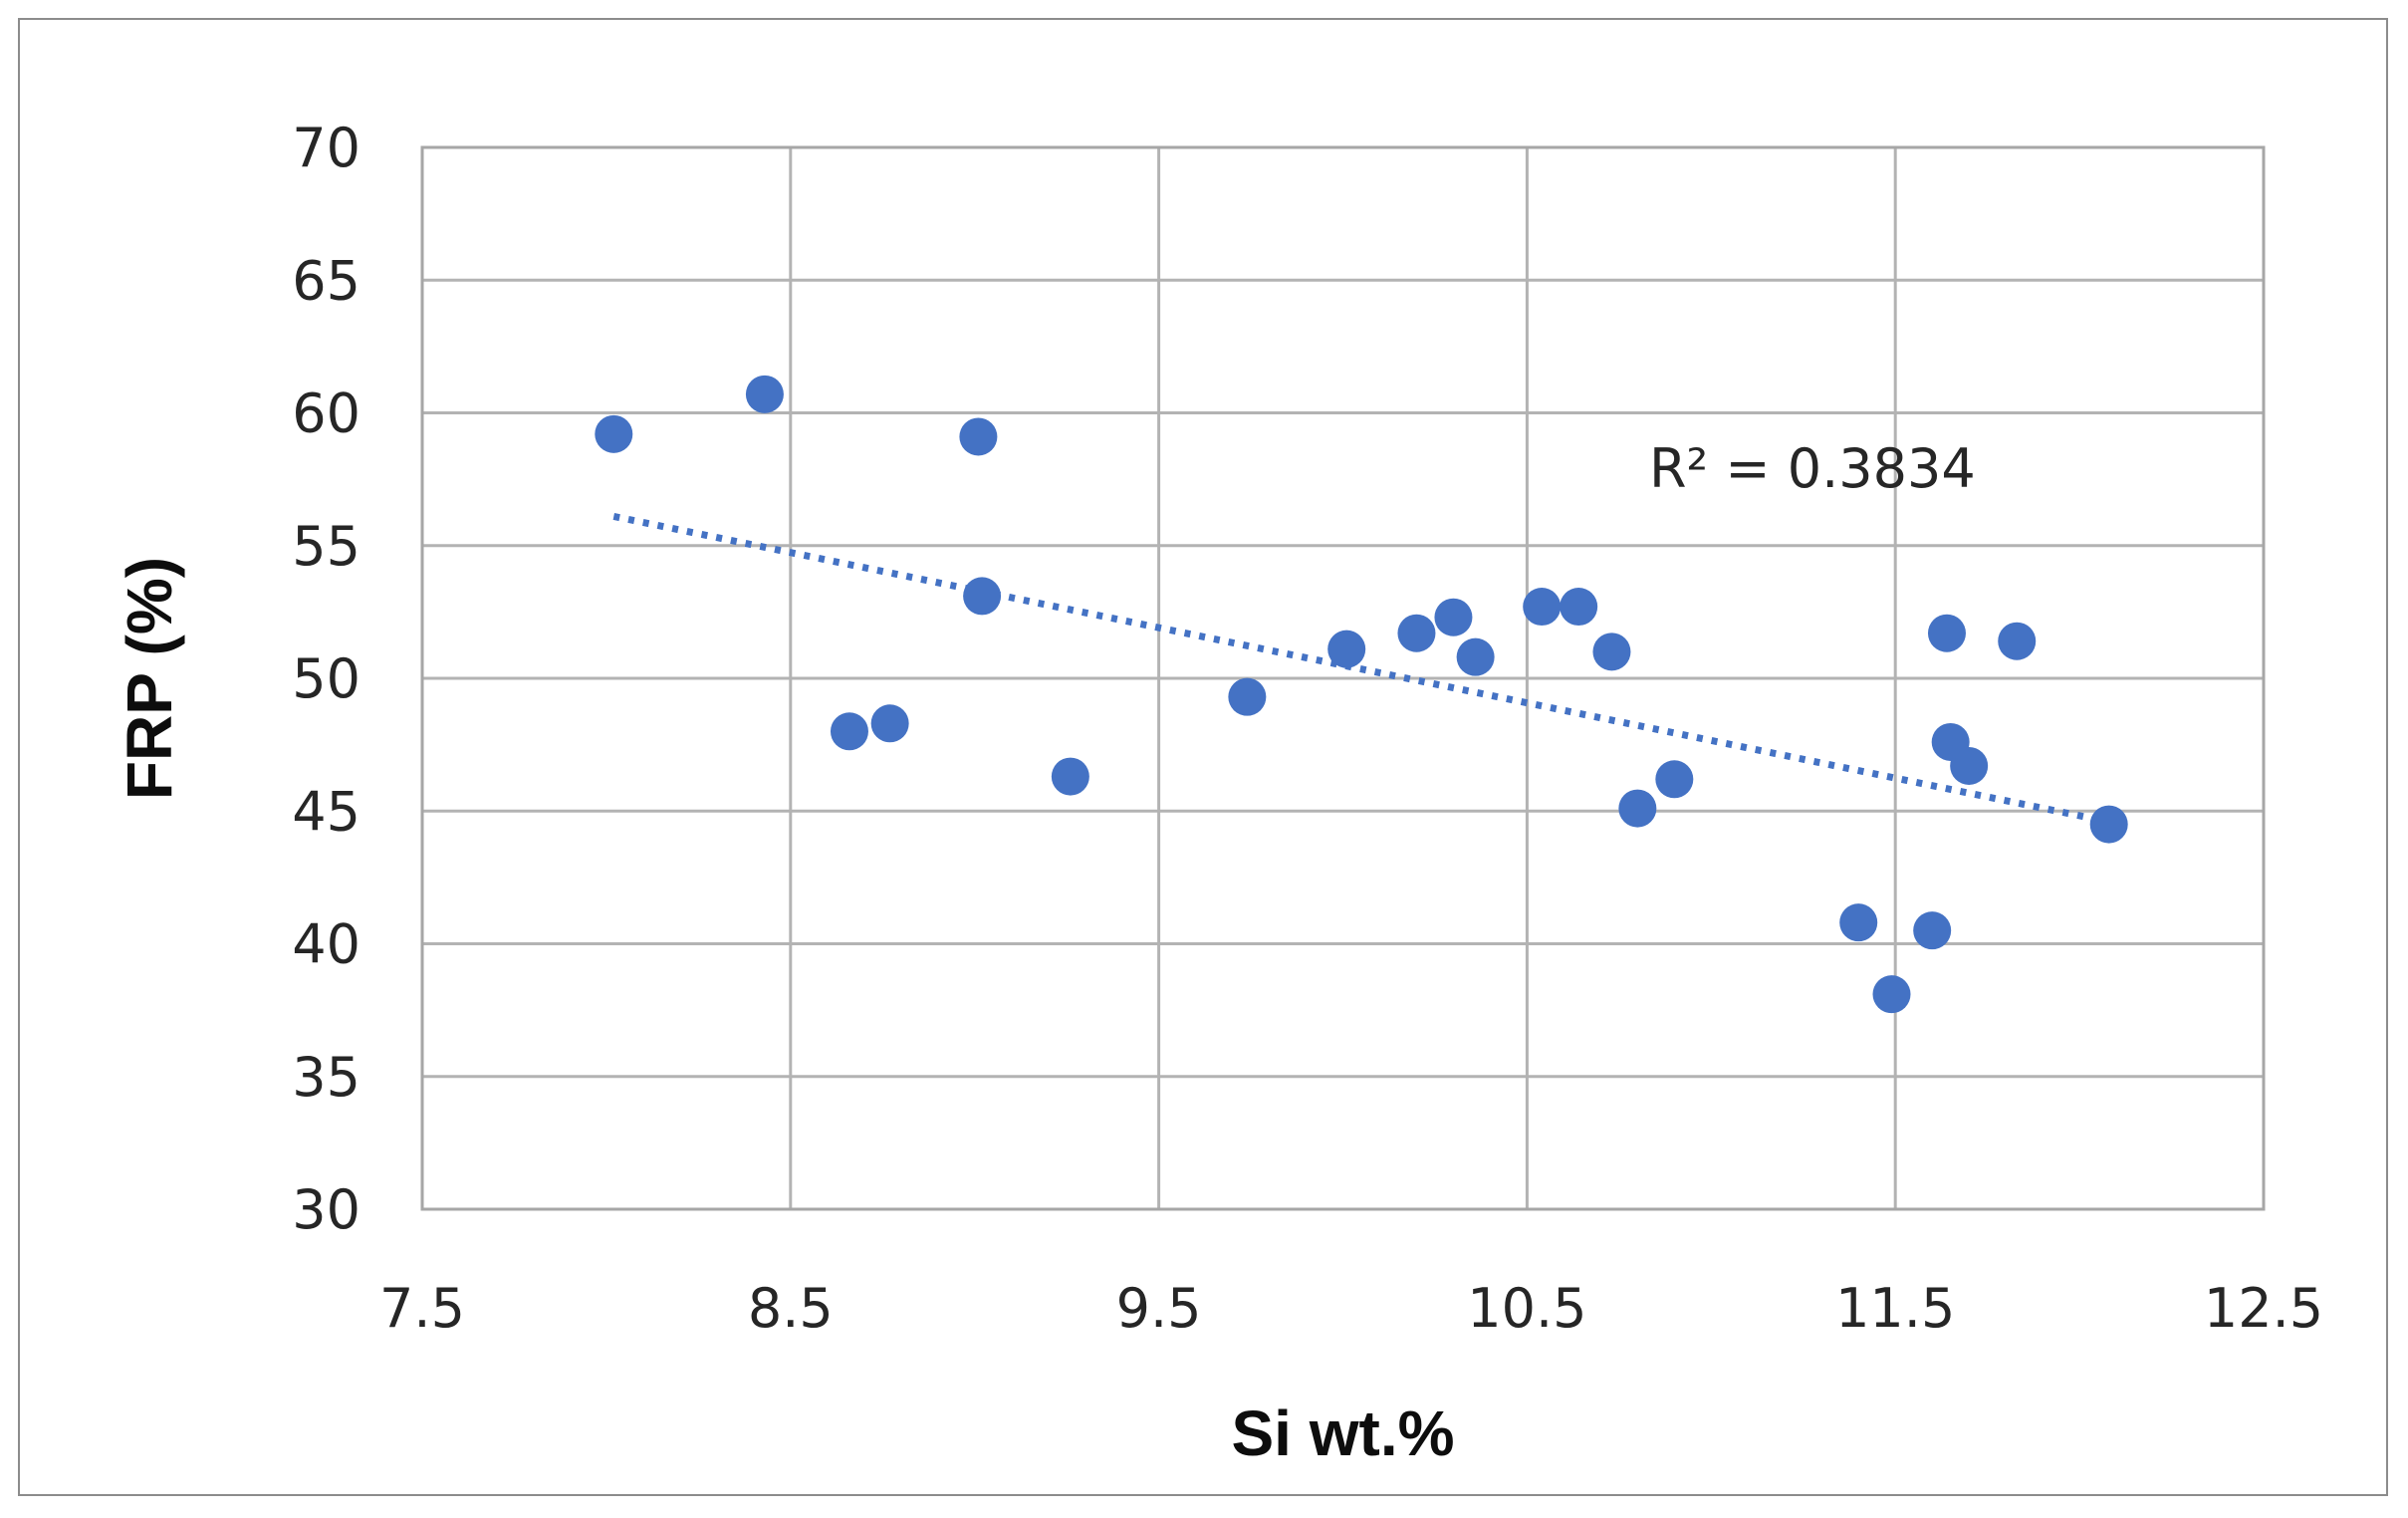 The width and height of the screenshot is (2408, 1518). I want to click on x-tick-label: 10.5, so click(1526, 1308).